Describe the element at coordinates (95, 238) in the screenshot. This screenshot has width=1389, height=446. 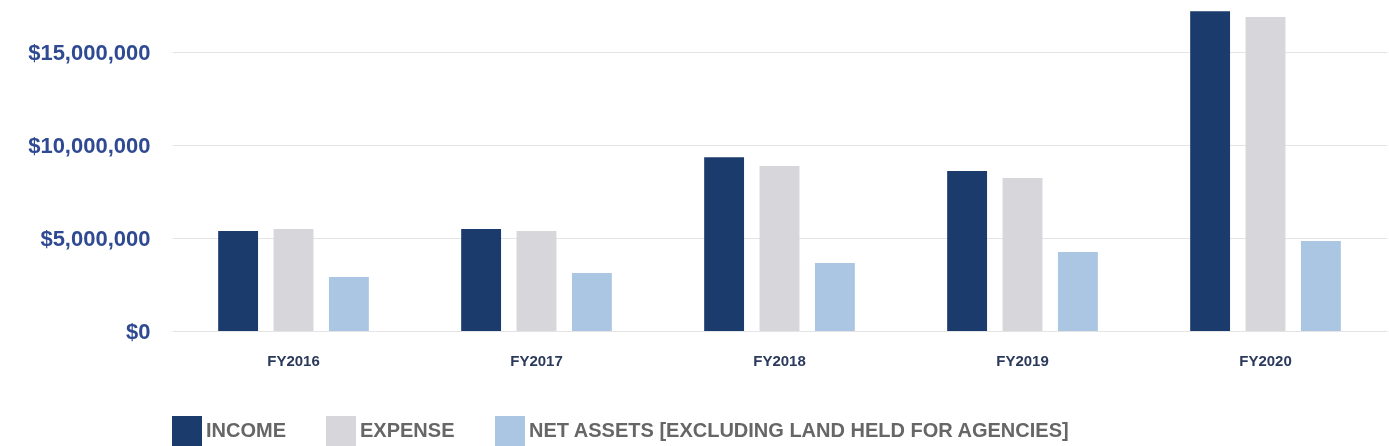
I see `y-tick-label: $5,000,000` at that location.